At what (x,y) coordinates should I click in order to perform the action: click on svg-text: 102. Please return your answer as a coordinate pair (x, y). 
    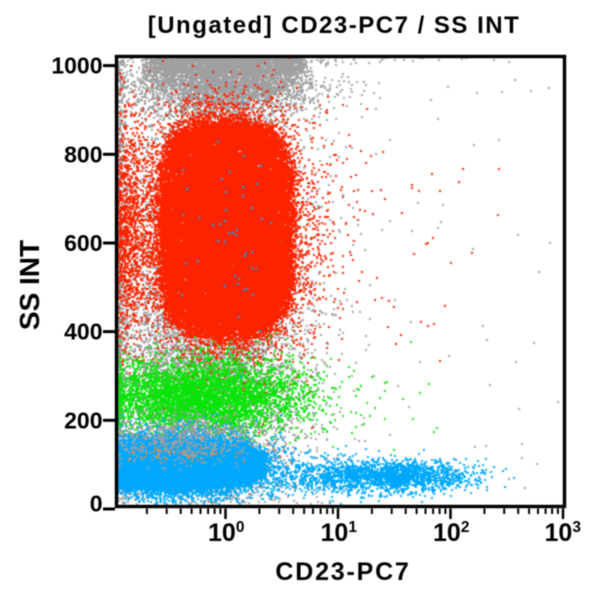
    Looking at the image, I should click on (451, 533).